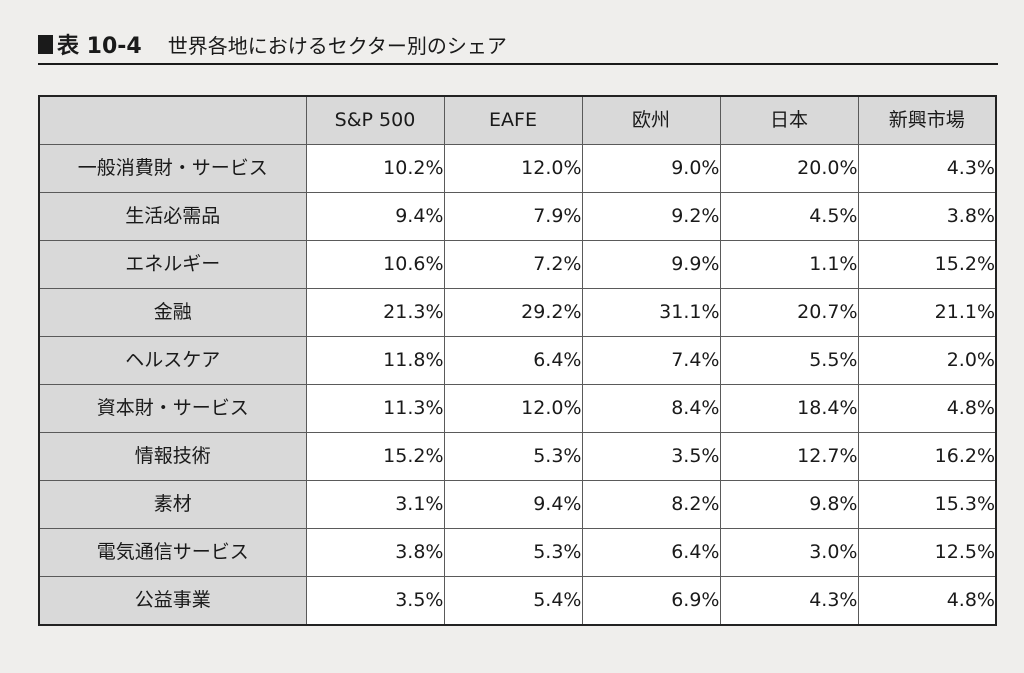 The width and height of the screenshot is (1024, 673). I want to click on value-cell: 21.3%, so click(375, 312).